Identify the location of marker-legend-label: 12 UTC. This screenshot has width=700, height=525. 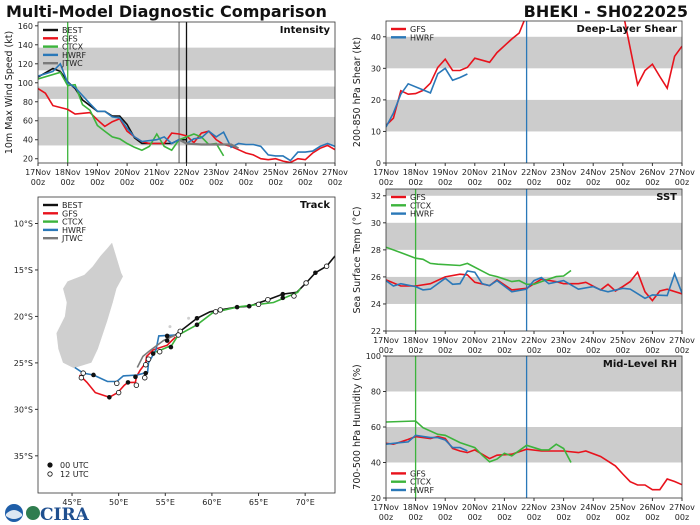
(74, 474).